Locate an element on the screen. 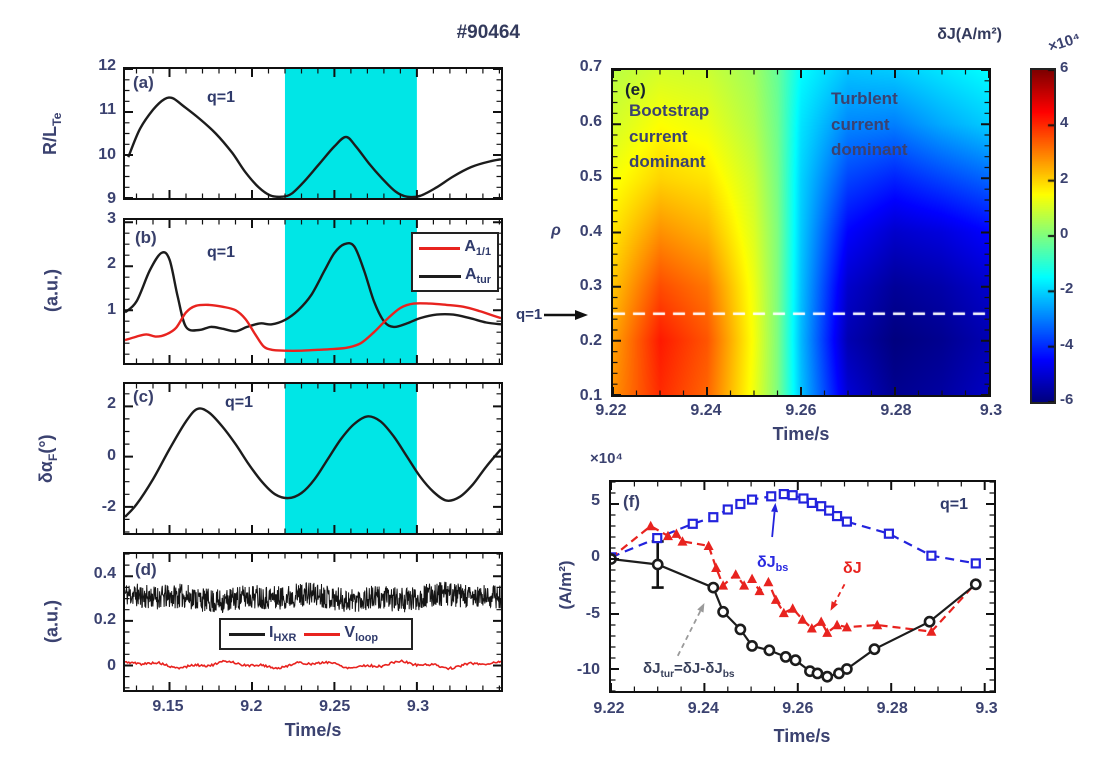 The width and height of the screenshot is (1108, 773). colorbar-tick-labels: 6 4 2 0 -2 -4 -6 is located at coordinates (1082, 233).